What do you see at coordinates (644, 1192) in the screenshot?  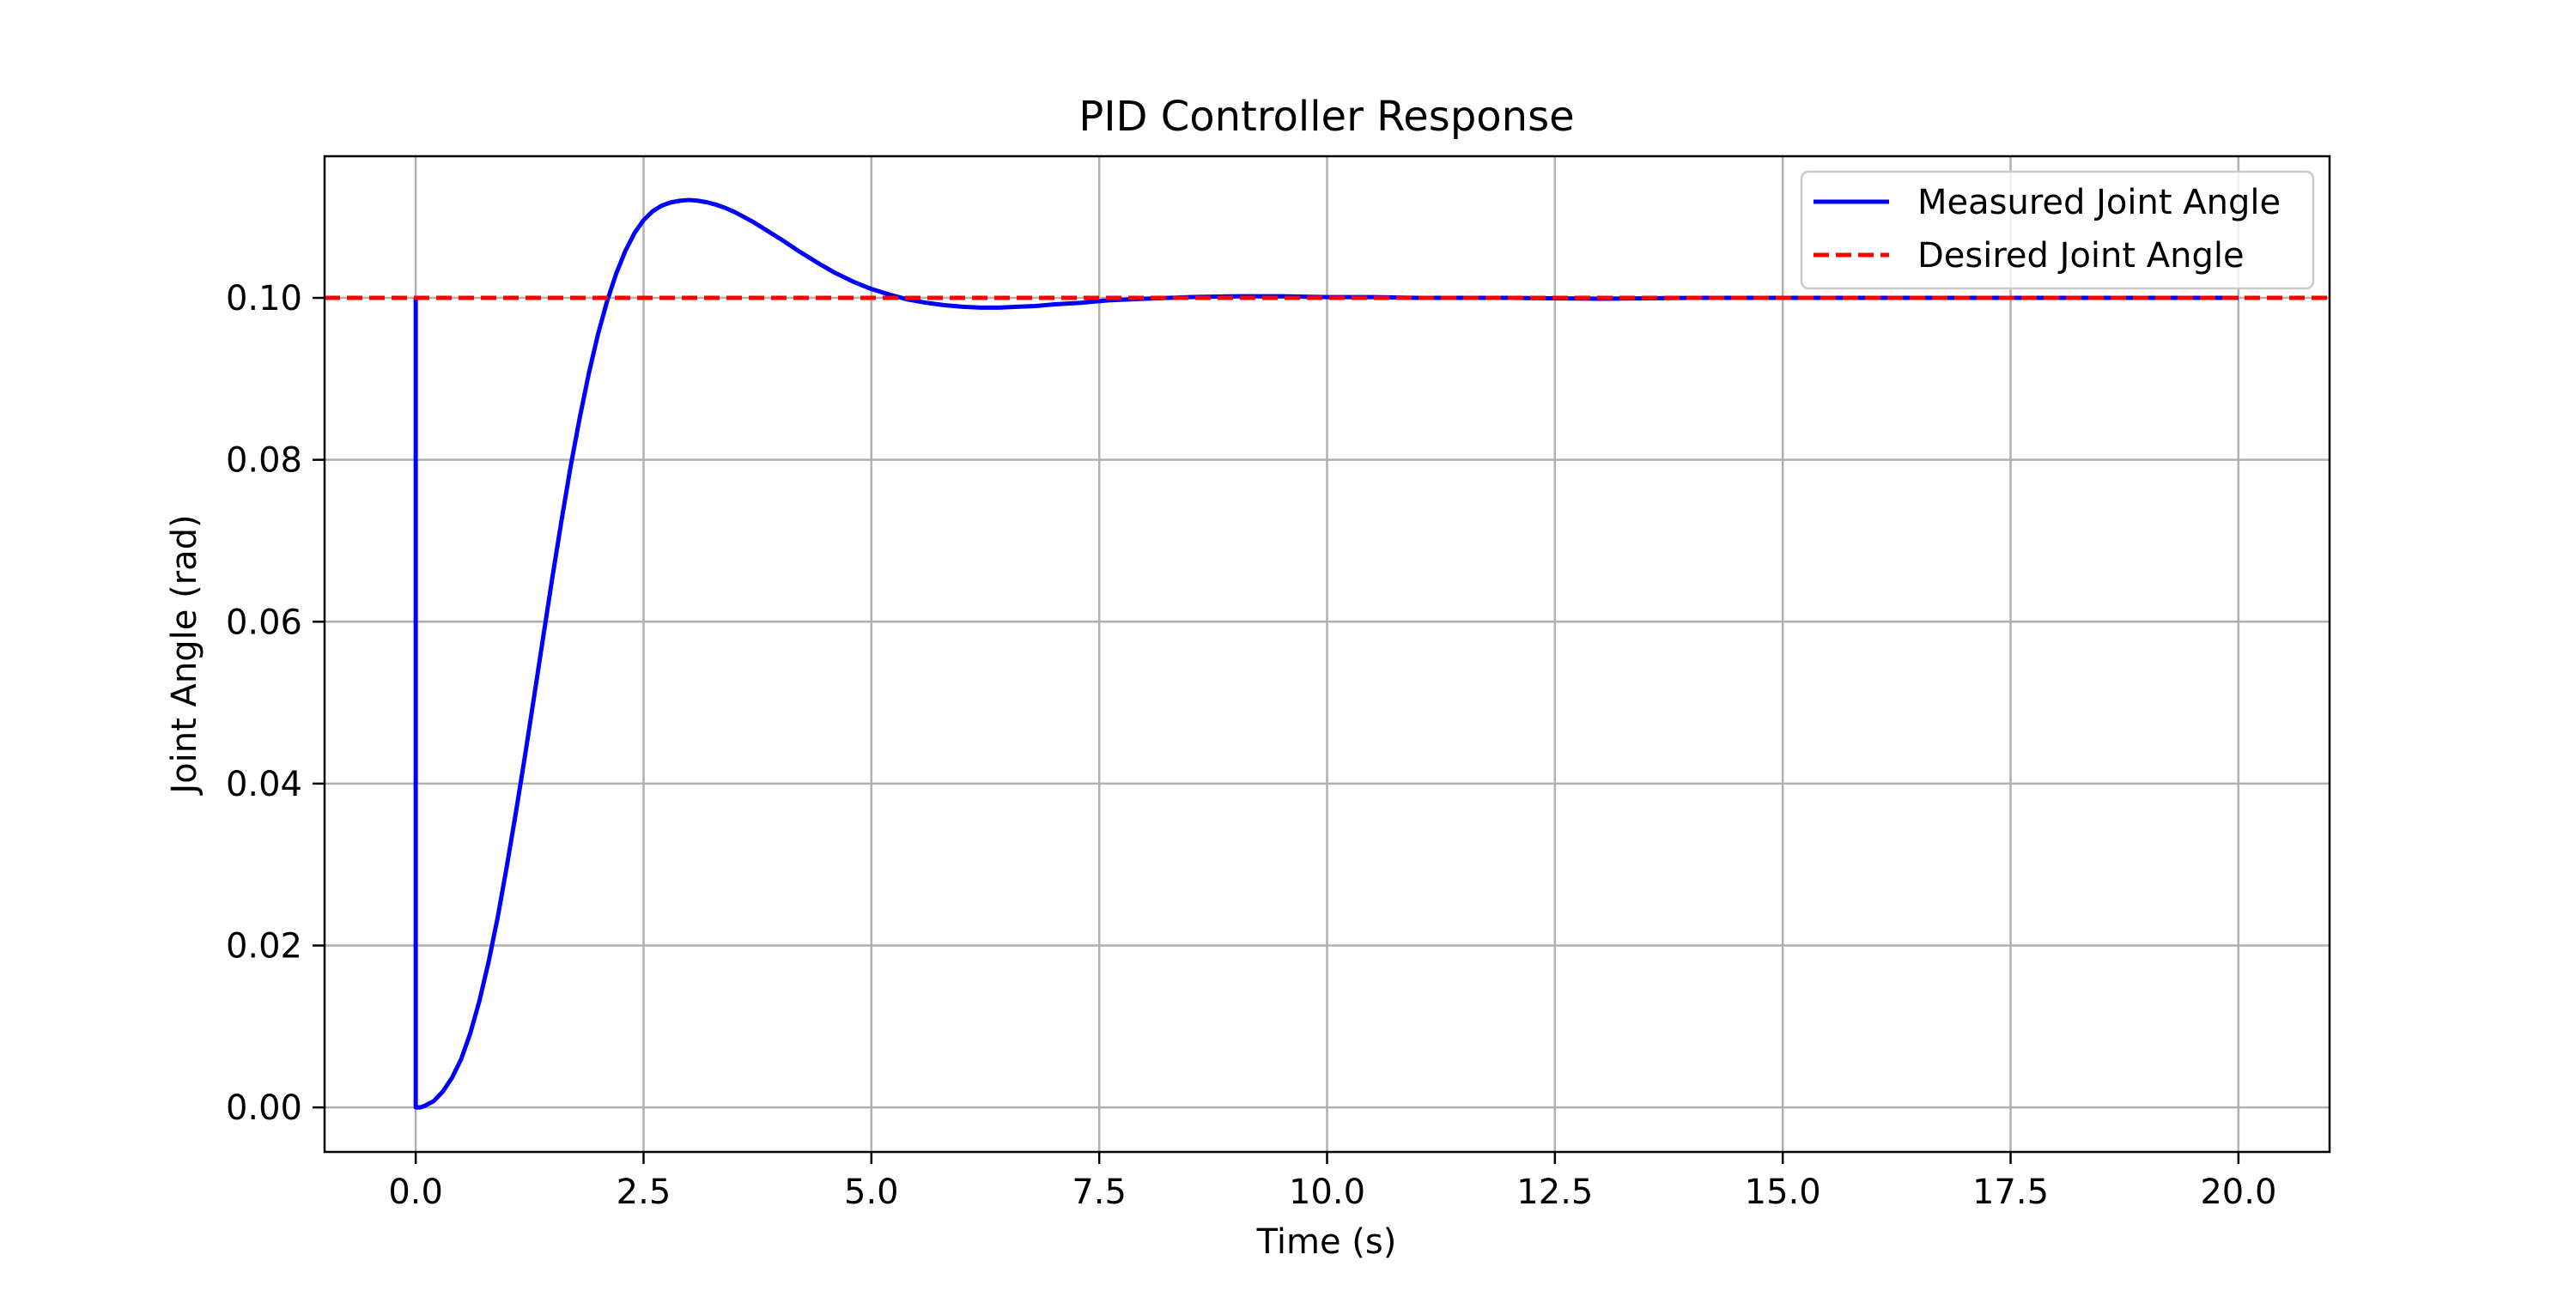 I see `x-tick-label: 2.5` at bounding box center [644, 1192].